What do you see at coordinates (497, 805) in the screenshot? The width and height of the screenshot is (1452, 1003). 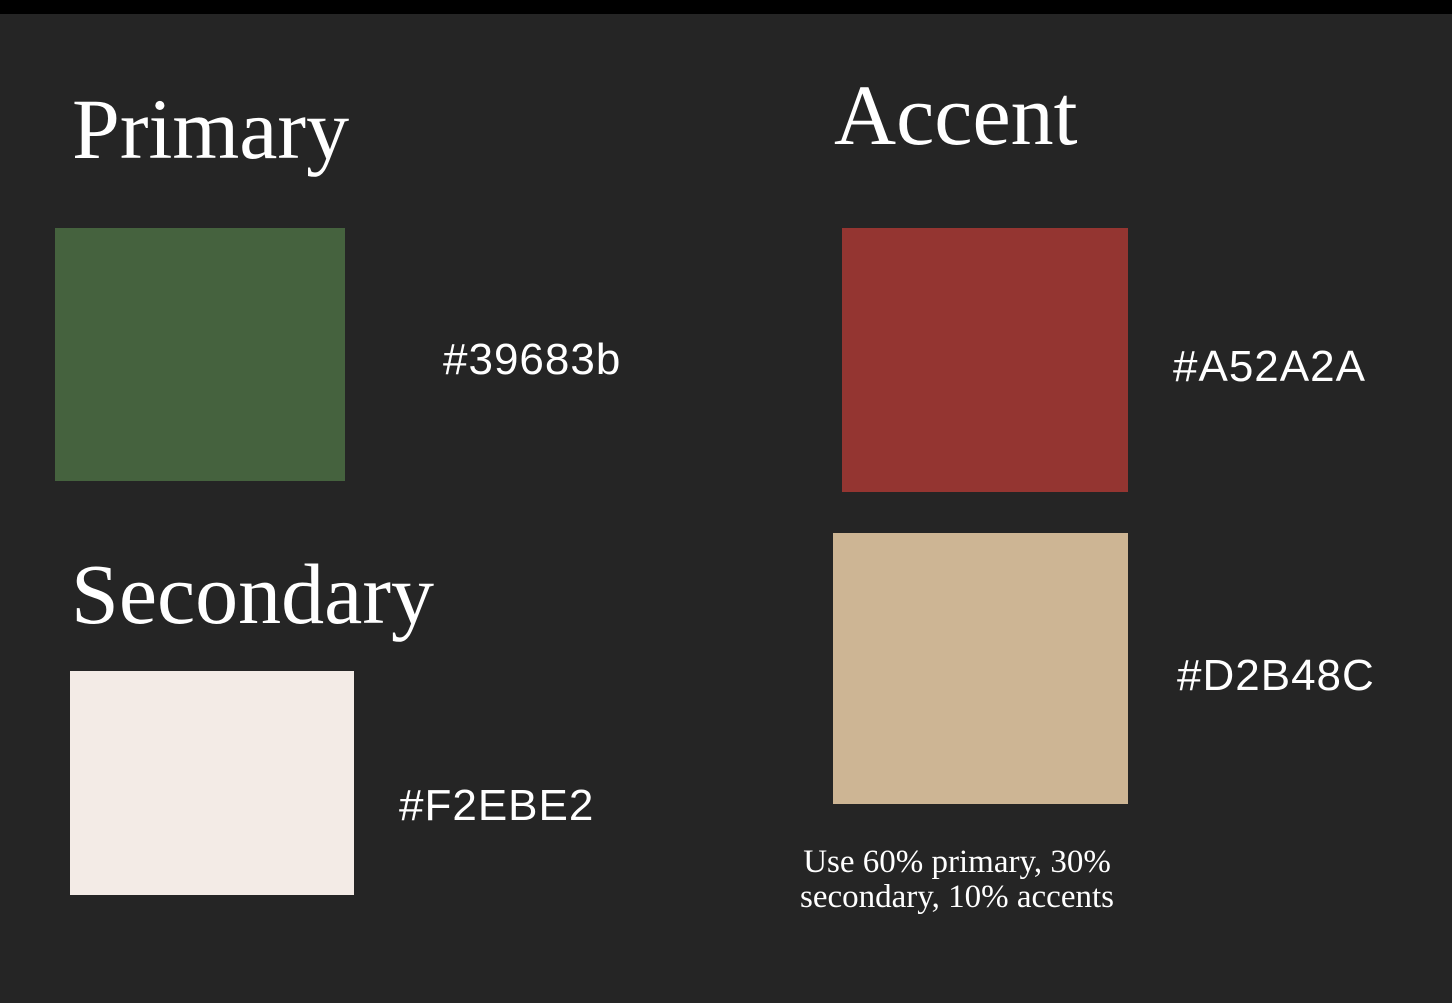 I see `secondary-hex-label: #F2EBE2` at bounding box center [497, 805].